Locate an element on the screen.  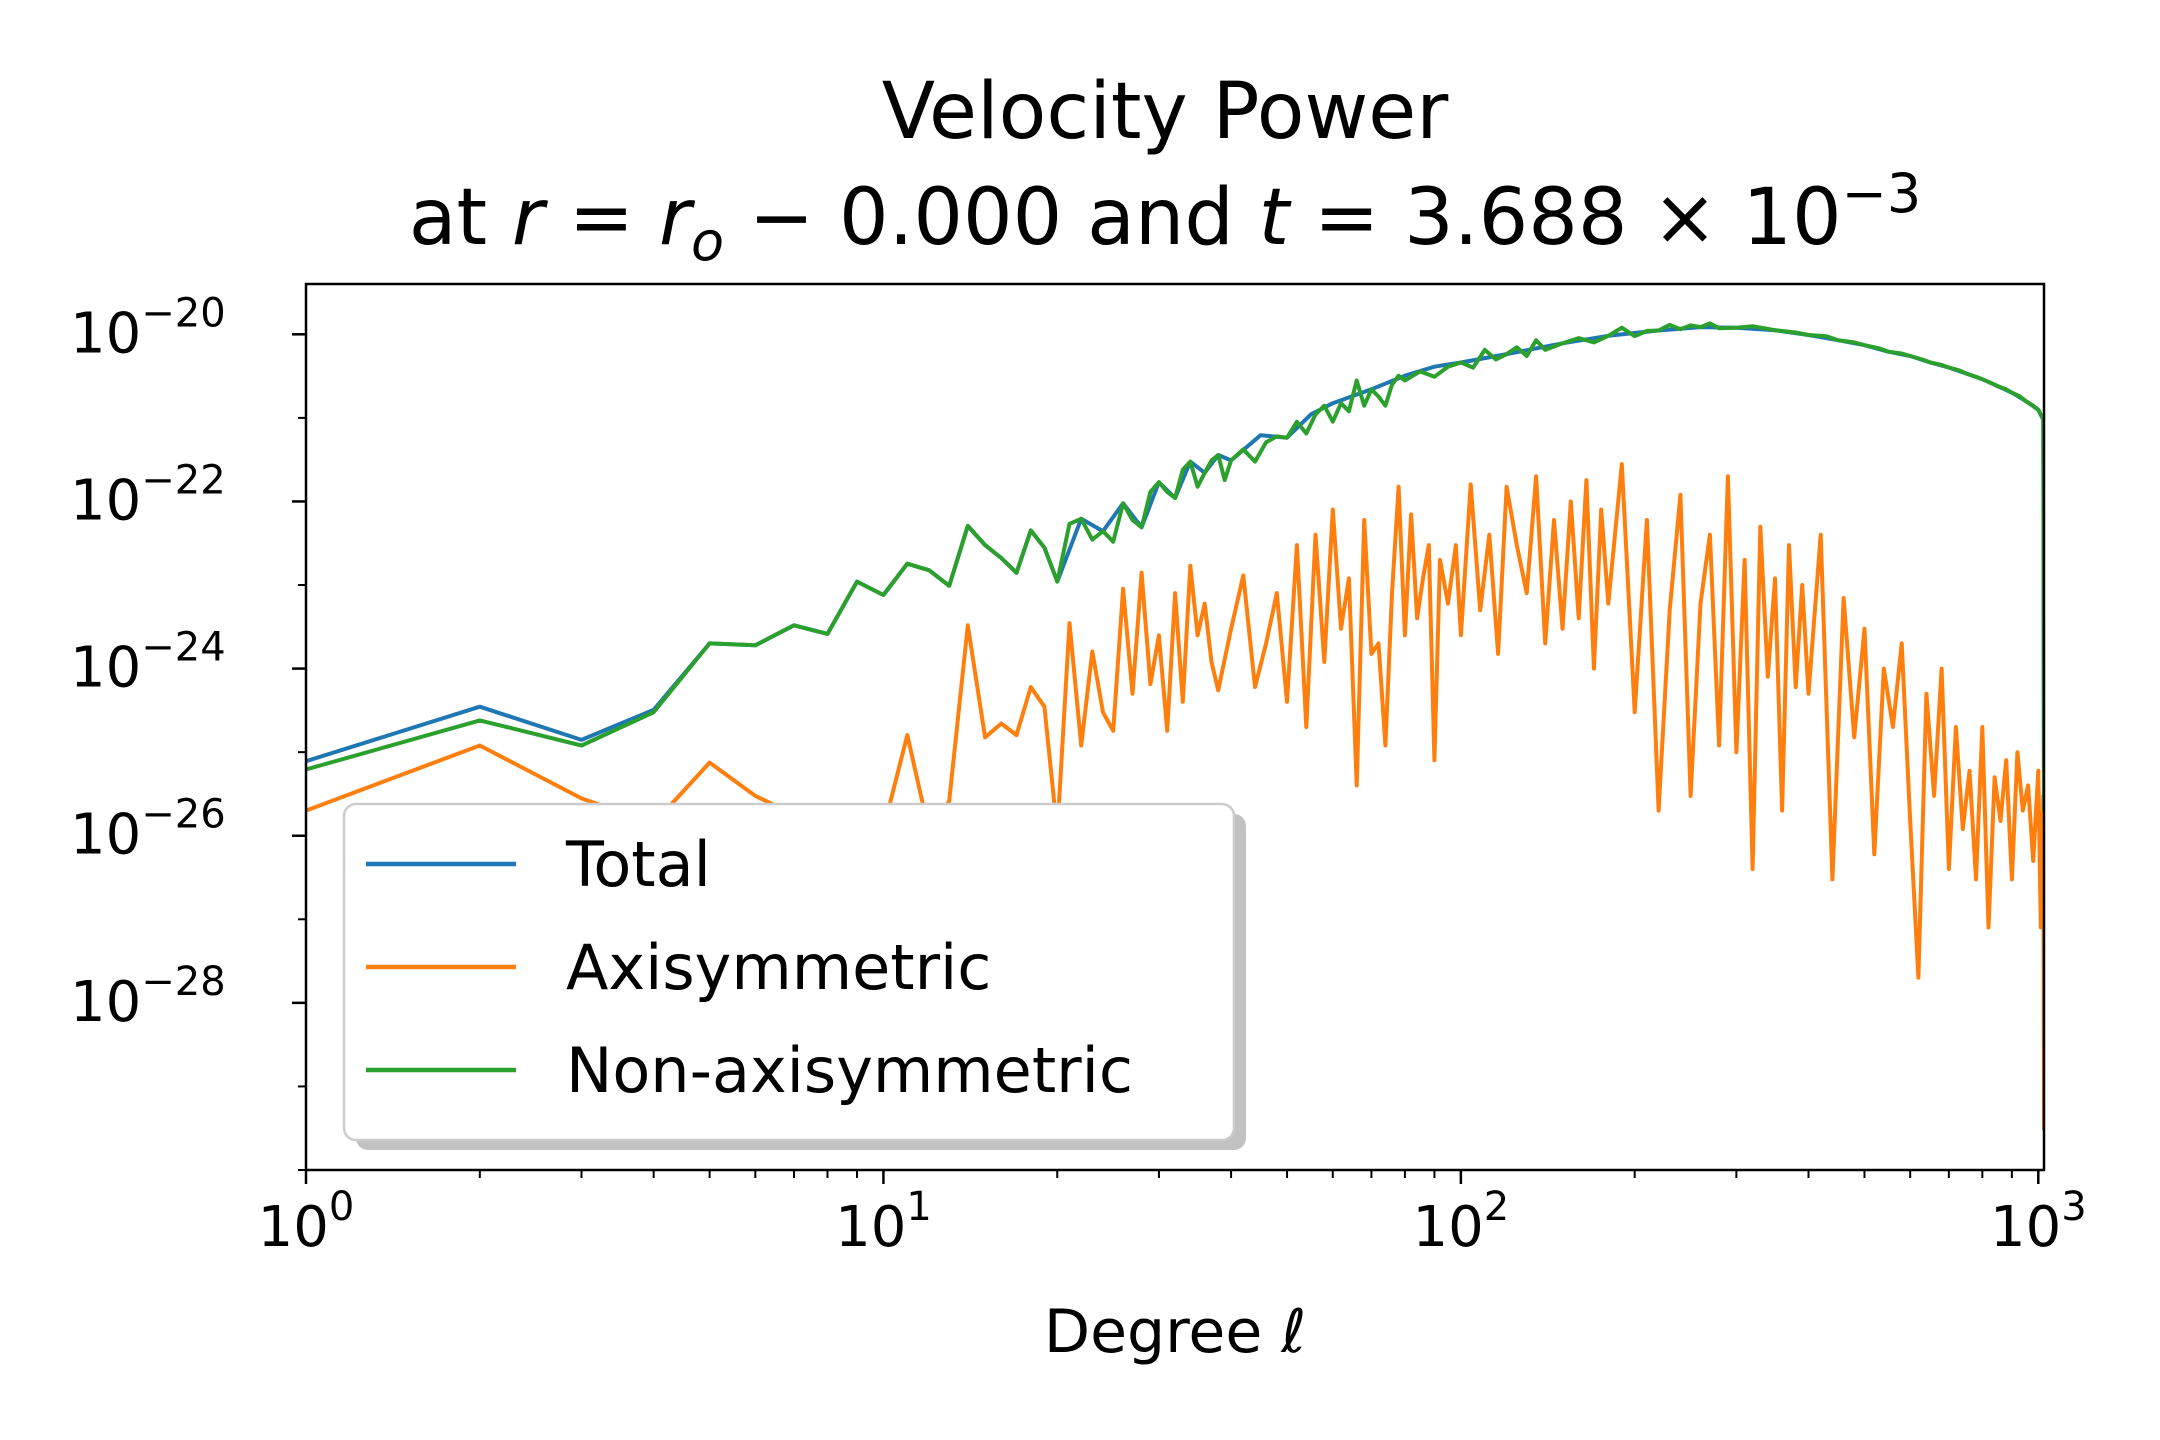
y-tick-label: 10−24 is located at coordinates (148, 663).